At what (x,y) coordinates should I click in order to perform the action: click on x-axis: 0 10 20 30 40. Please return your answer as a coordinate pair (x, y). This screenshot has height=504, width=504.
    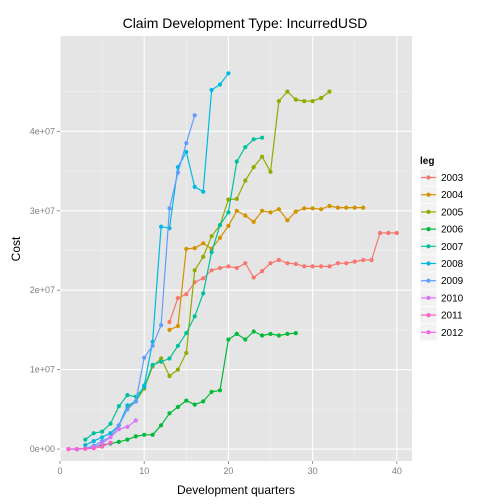
    Looking at the image, I should click on (229, 468).